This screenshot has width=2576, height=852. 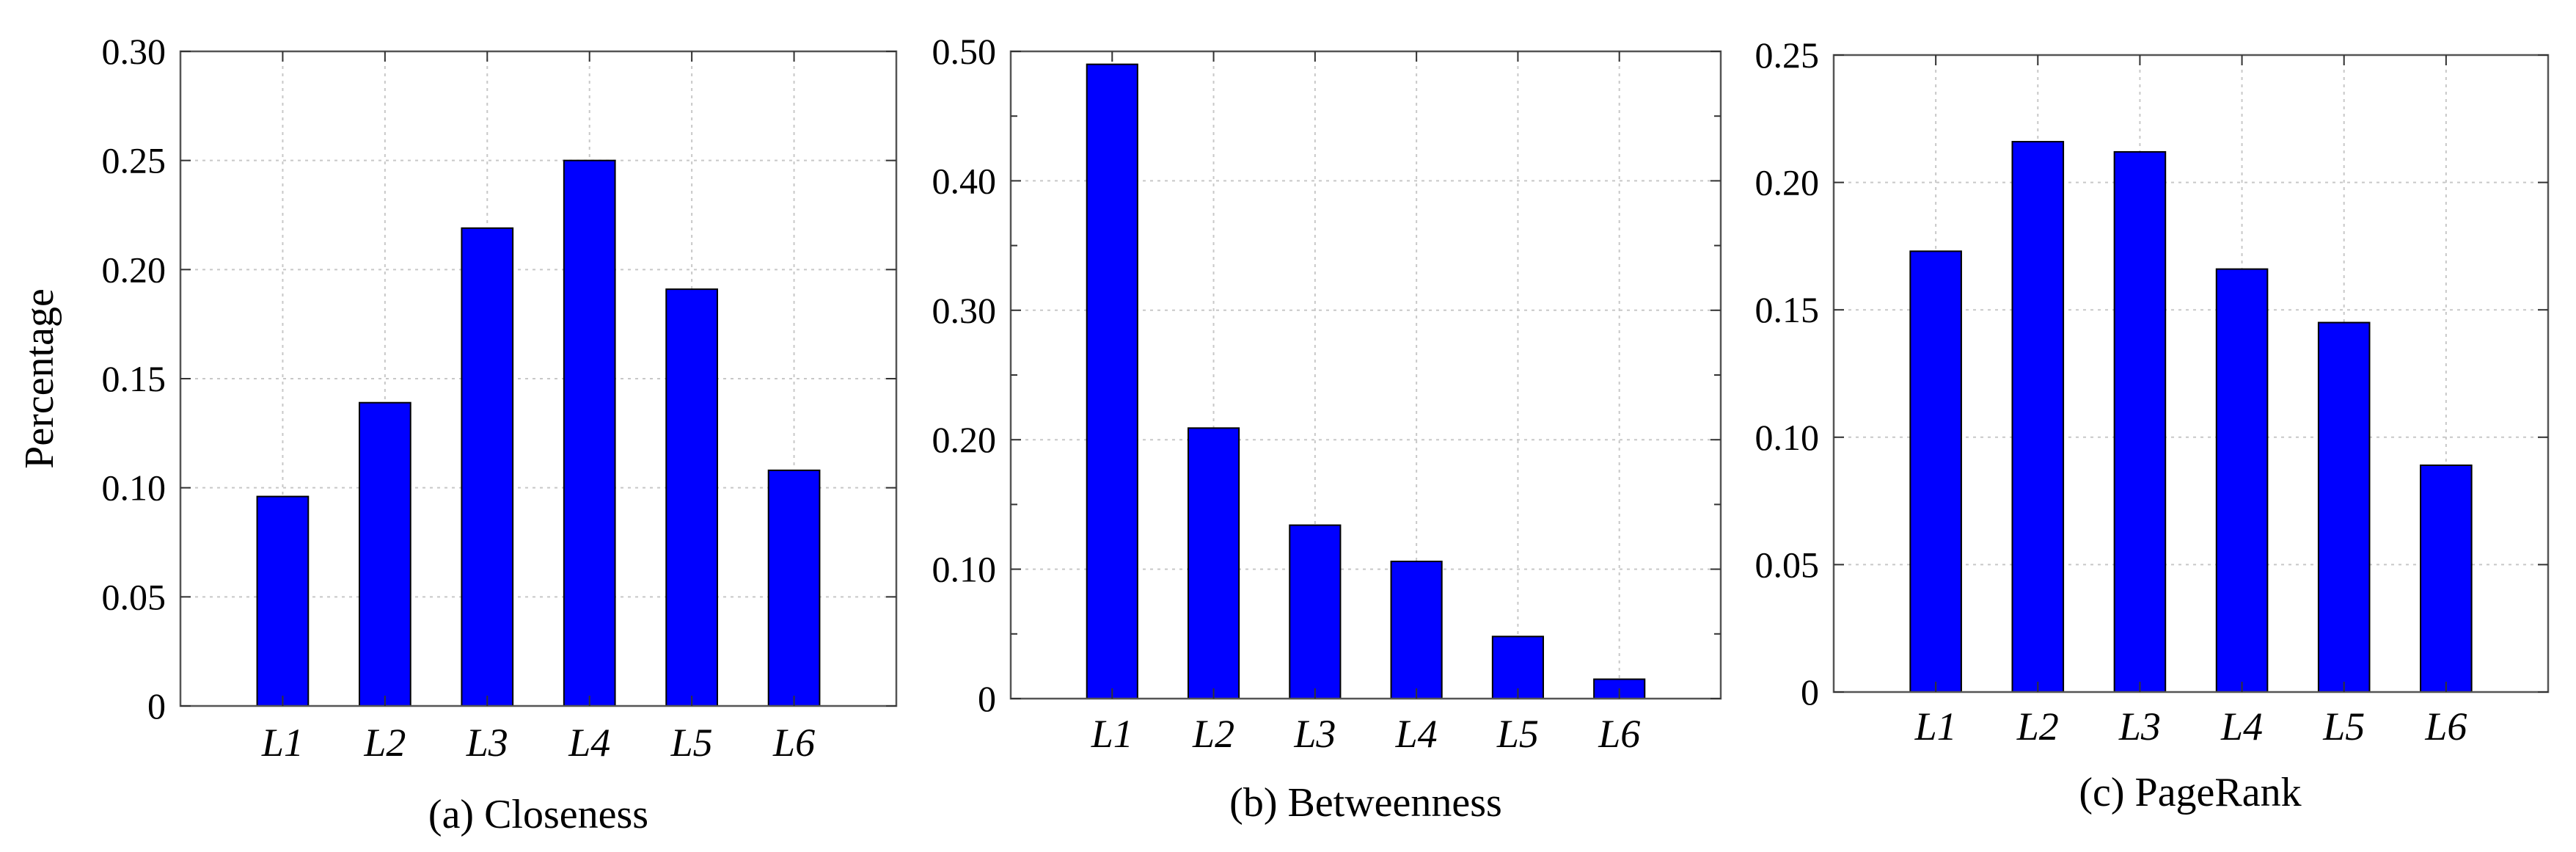 What do you see at coordinates (2190, 792) in the screenshot?
I see `chart-caption-pagerank: (c) PageRank` at bounding box center [2190, 792].